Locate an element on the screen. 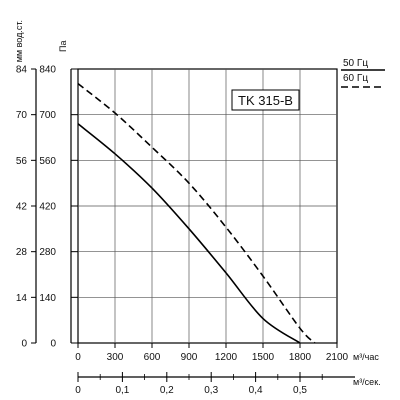 The image size is (400, 400). x-tick-label: 1200 is located at coordinates (226, 357).